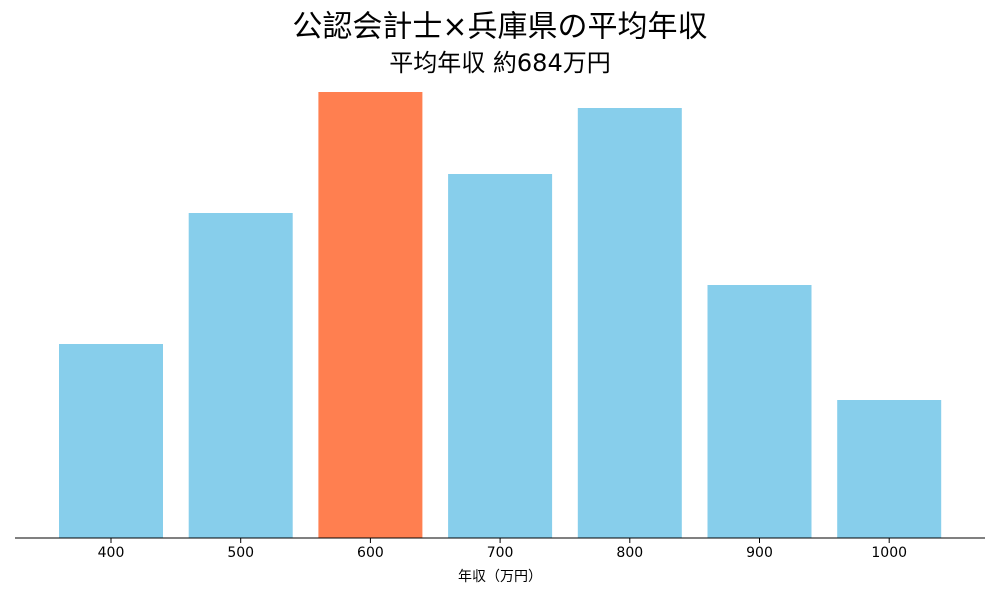 The height and width of the screenshot is (600, 1000). I want to click on x-tick-label: 900, so click(759, 553).